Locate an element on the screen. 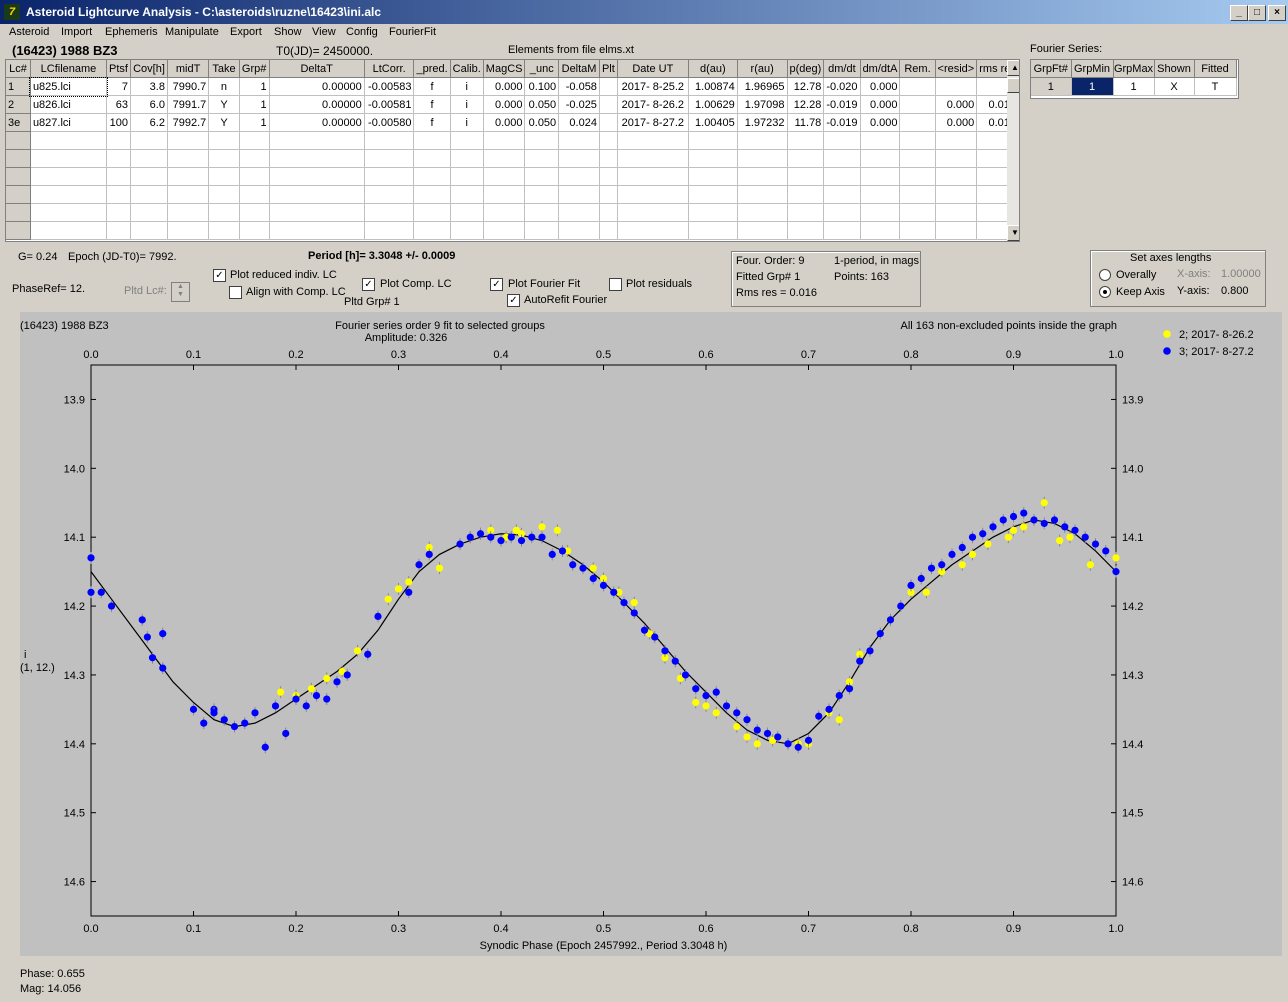  table-cell: 7 is located at coordinates (118, 86).